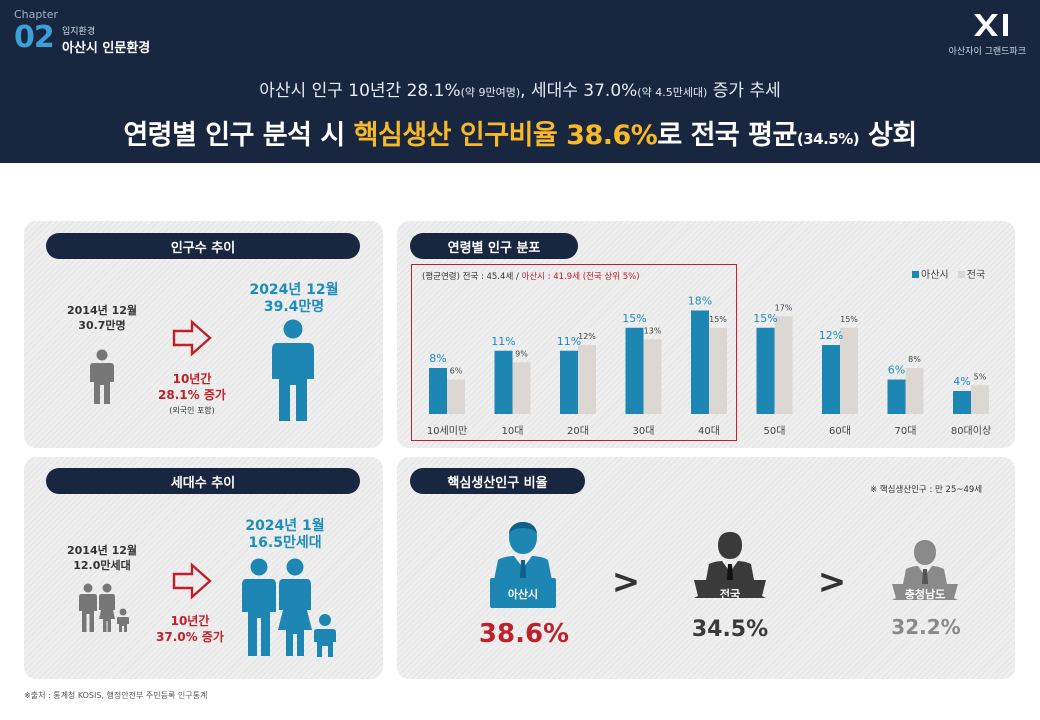 The width and height of the screenshot is (1040, 720). What do you see at coordinates (578, 431) in the screenshot?
I see `category-label-2: 20대` at bounding box center [578, 431].